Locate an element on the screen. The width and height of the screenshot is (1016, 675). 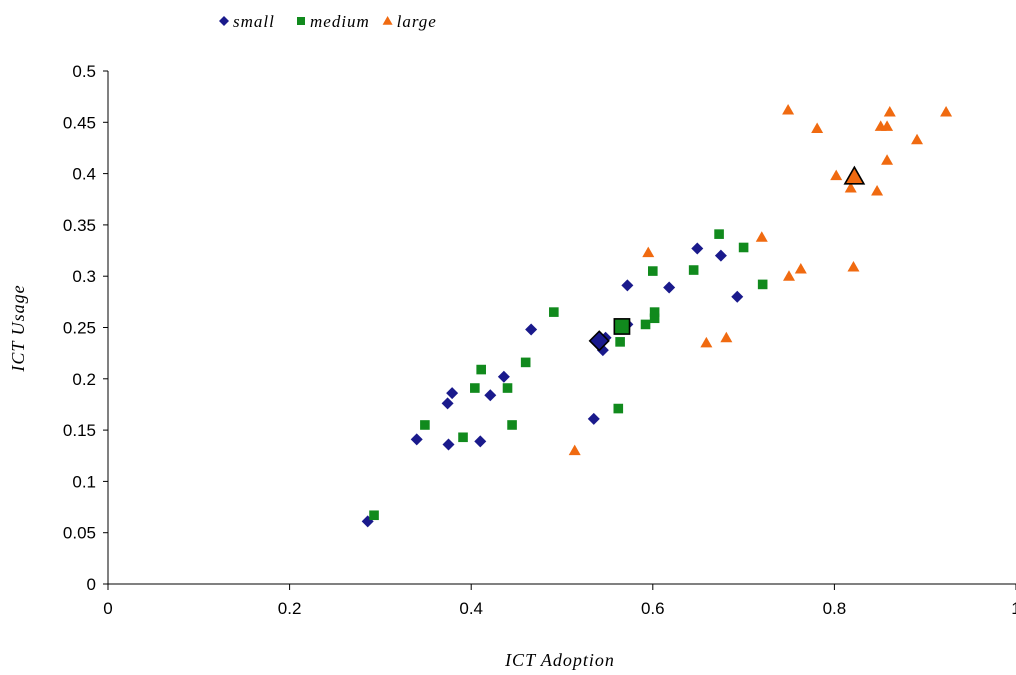
x-tick-label: 0.8 is located at coordinates (835, 608).